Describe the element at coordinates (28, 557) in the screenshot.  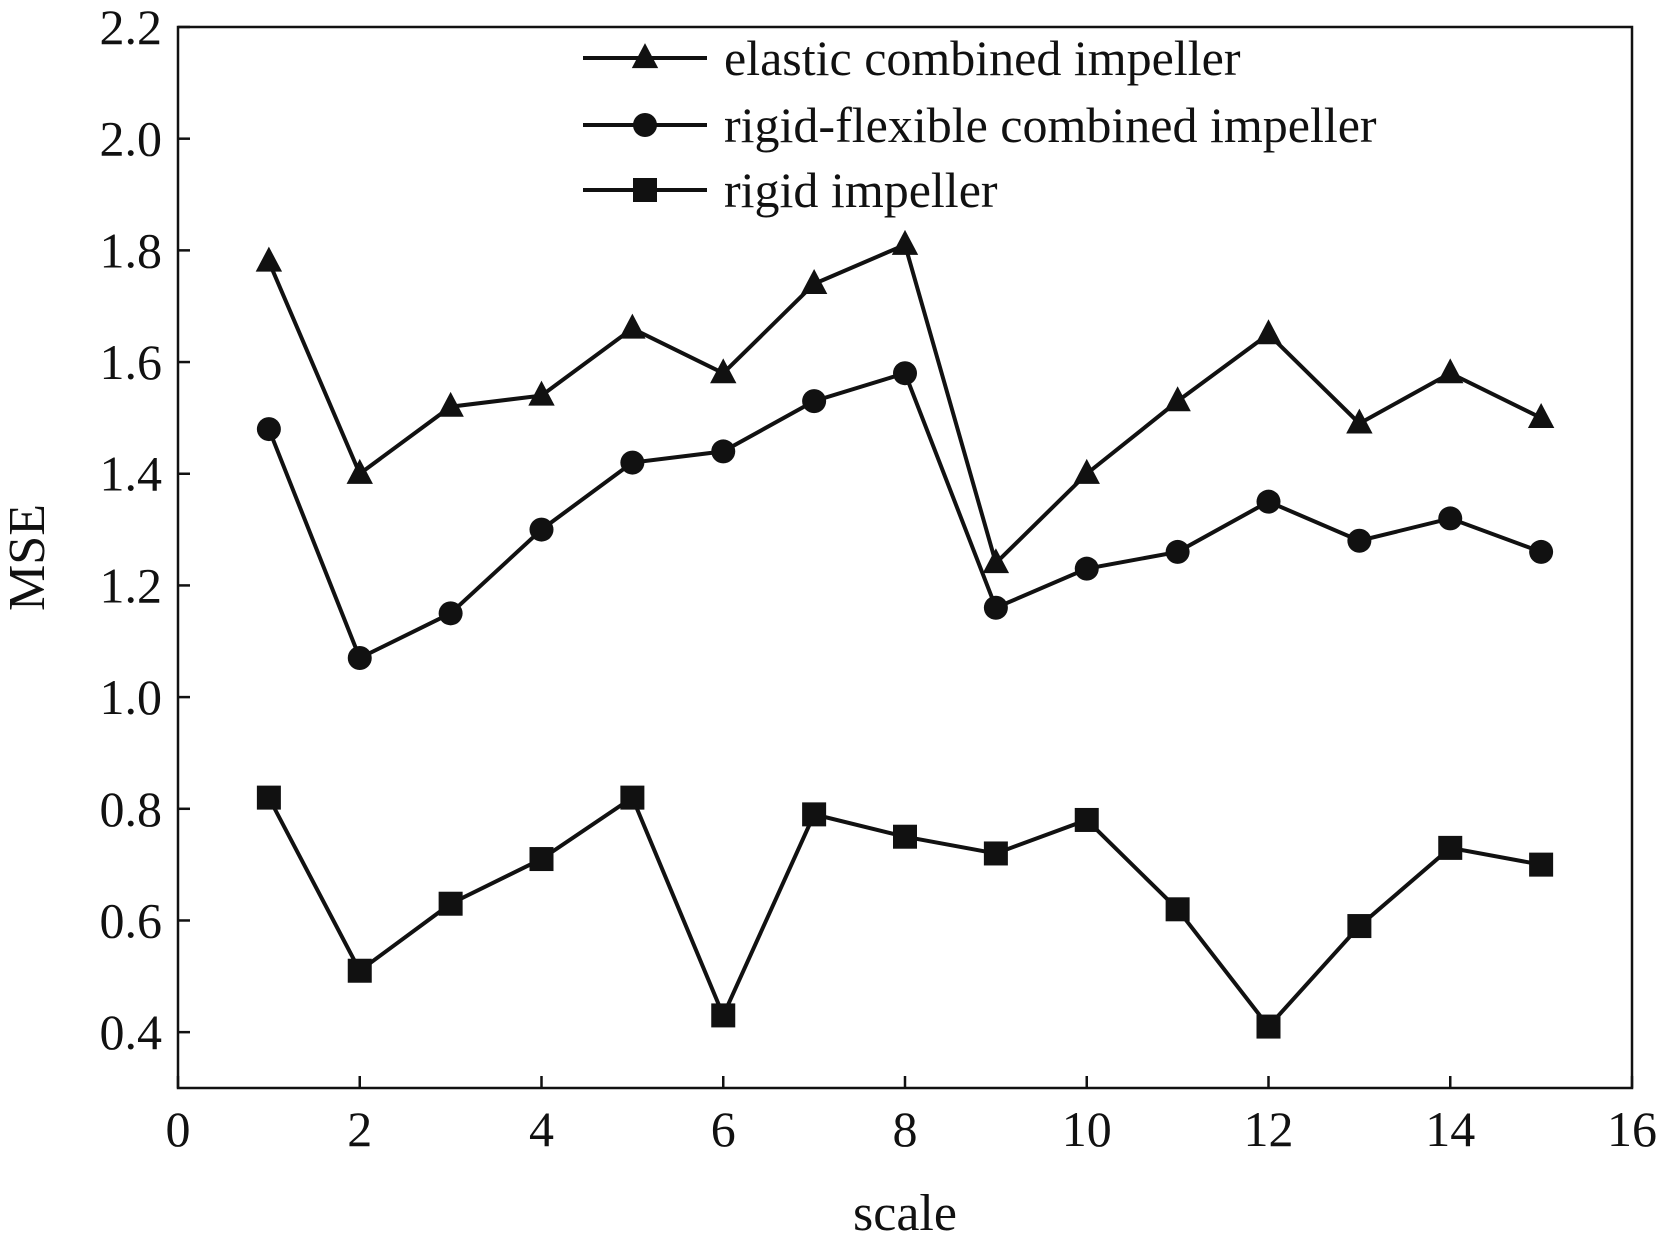
I see `y-axis-title: MSE` at that location.